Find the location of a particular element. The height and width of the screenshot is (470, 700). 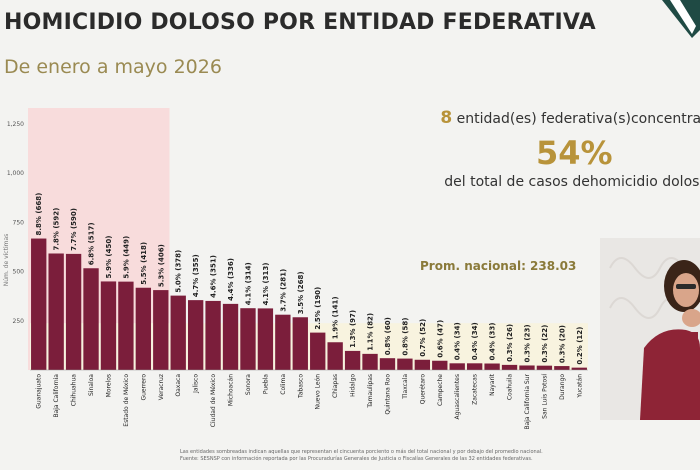

x-category-label: Nuevo León is located at coordinates (318, 392).